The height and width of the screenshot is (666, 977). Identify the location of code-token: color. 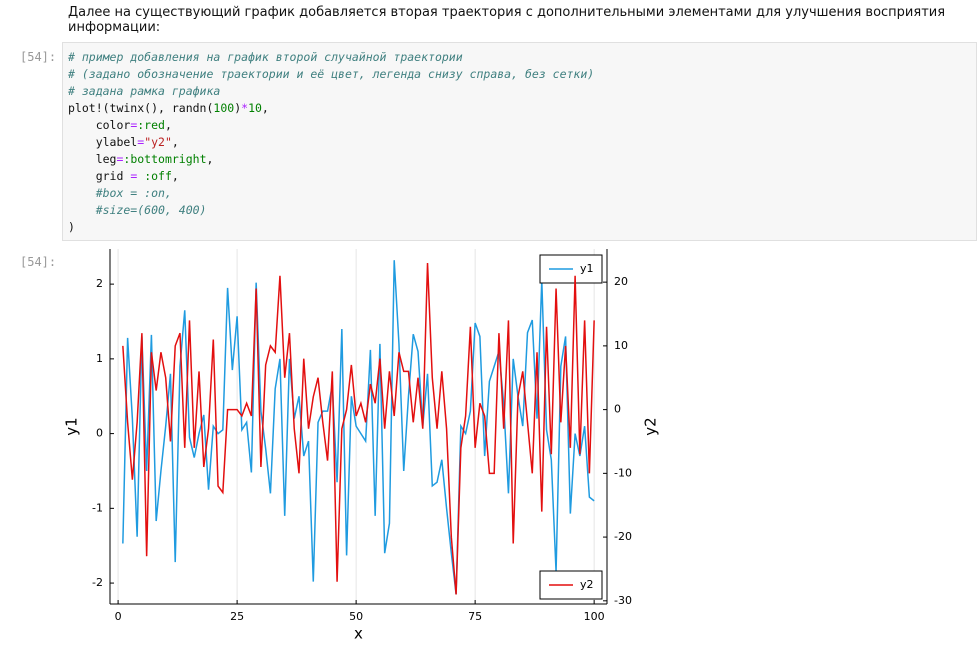
(99, 125).